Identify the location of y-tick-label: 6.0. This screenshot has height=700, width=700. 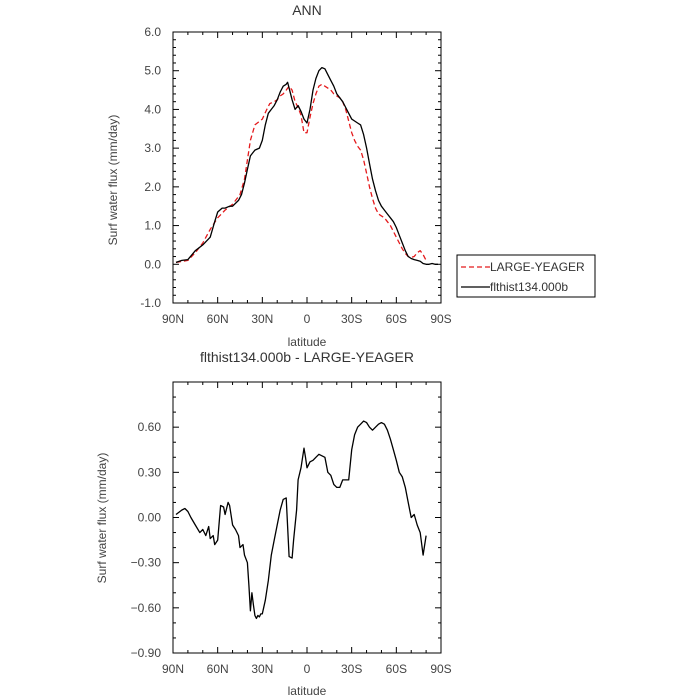
(152, 32).